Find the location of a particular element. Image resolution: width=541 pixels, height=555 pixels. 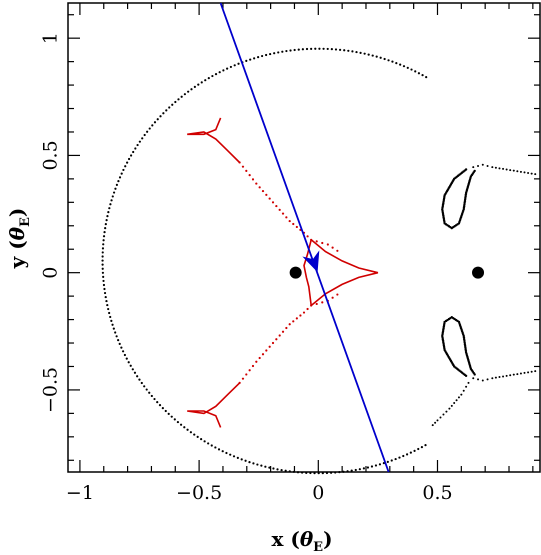

caustic-segment is located at coordinates (344, 273).